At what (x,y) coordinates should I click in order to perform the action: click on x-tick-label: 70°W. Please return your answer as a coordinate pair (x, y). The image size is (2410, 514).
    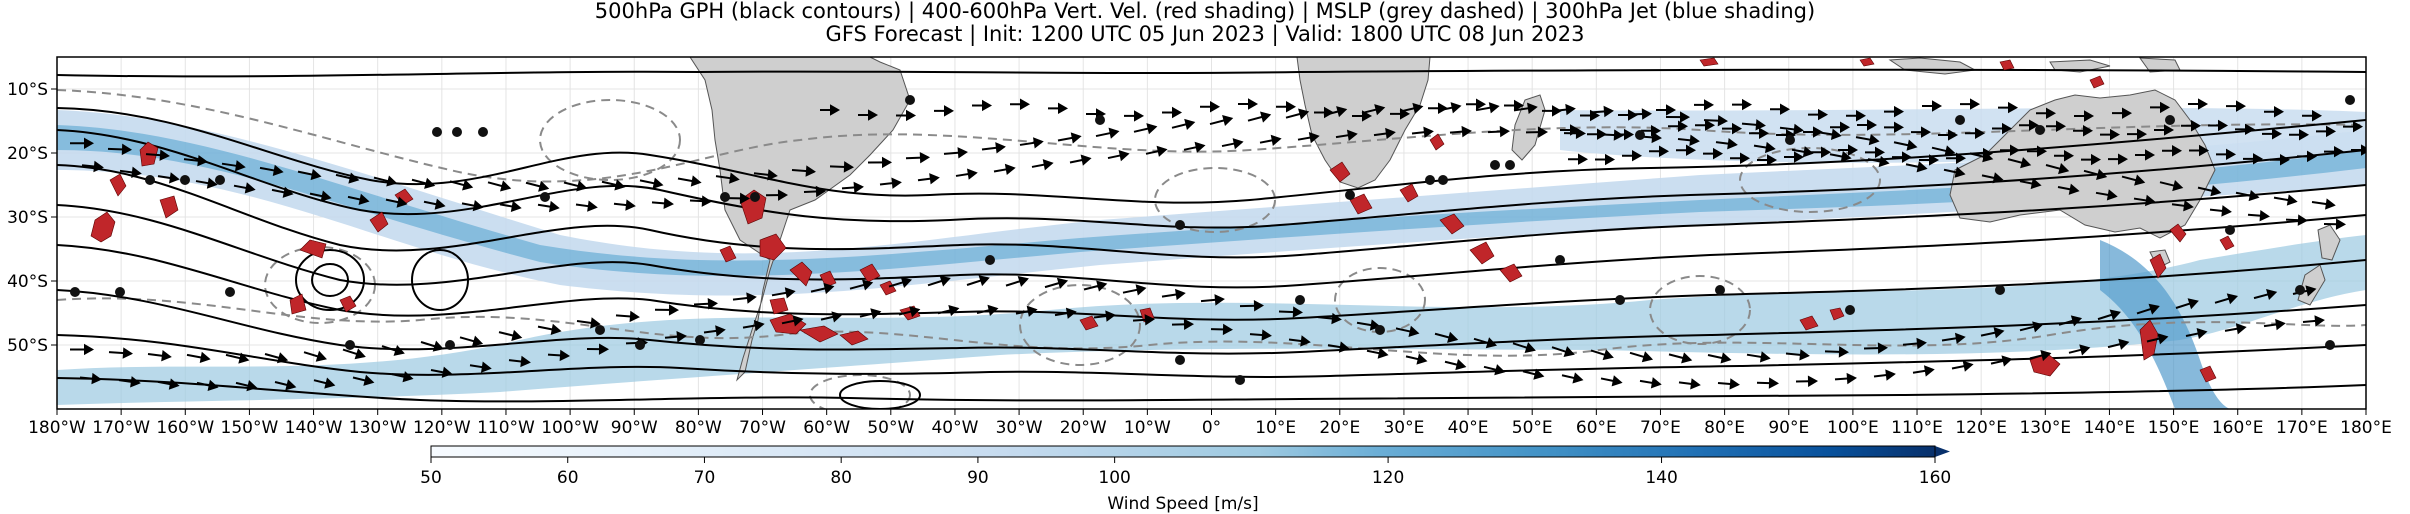
    Looking at the image, I should click on (762, 428).